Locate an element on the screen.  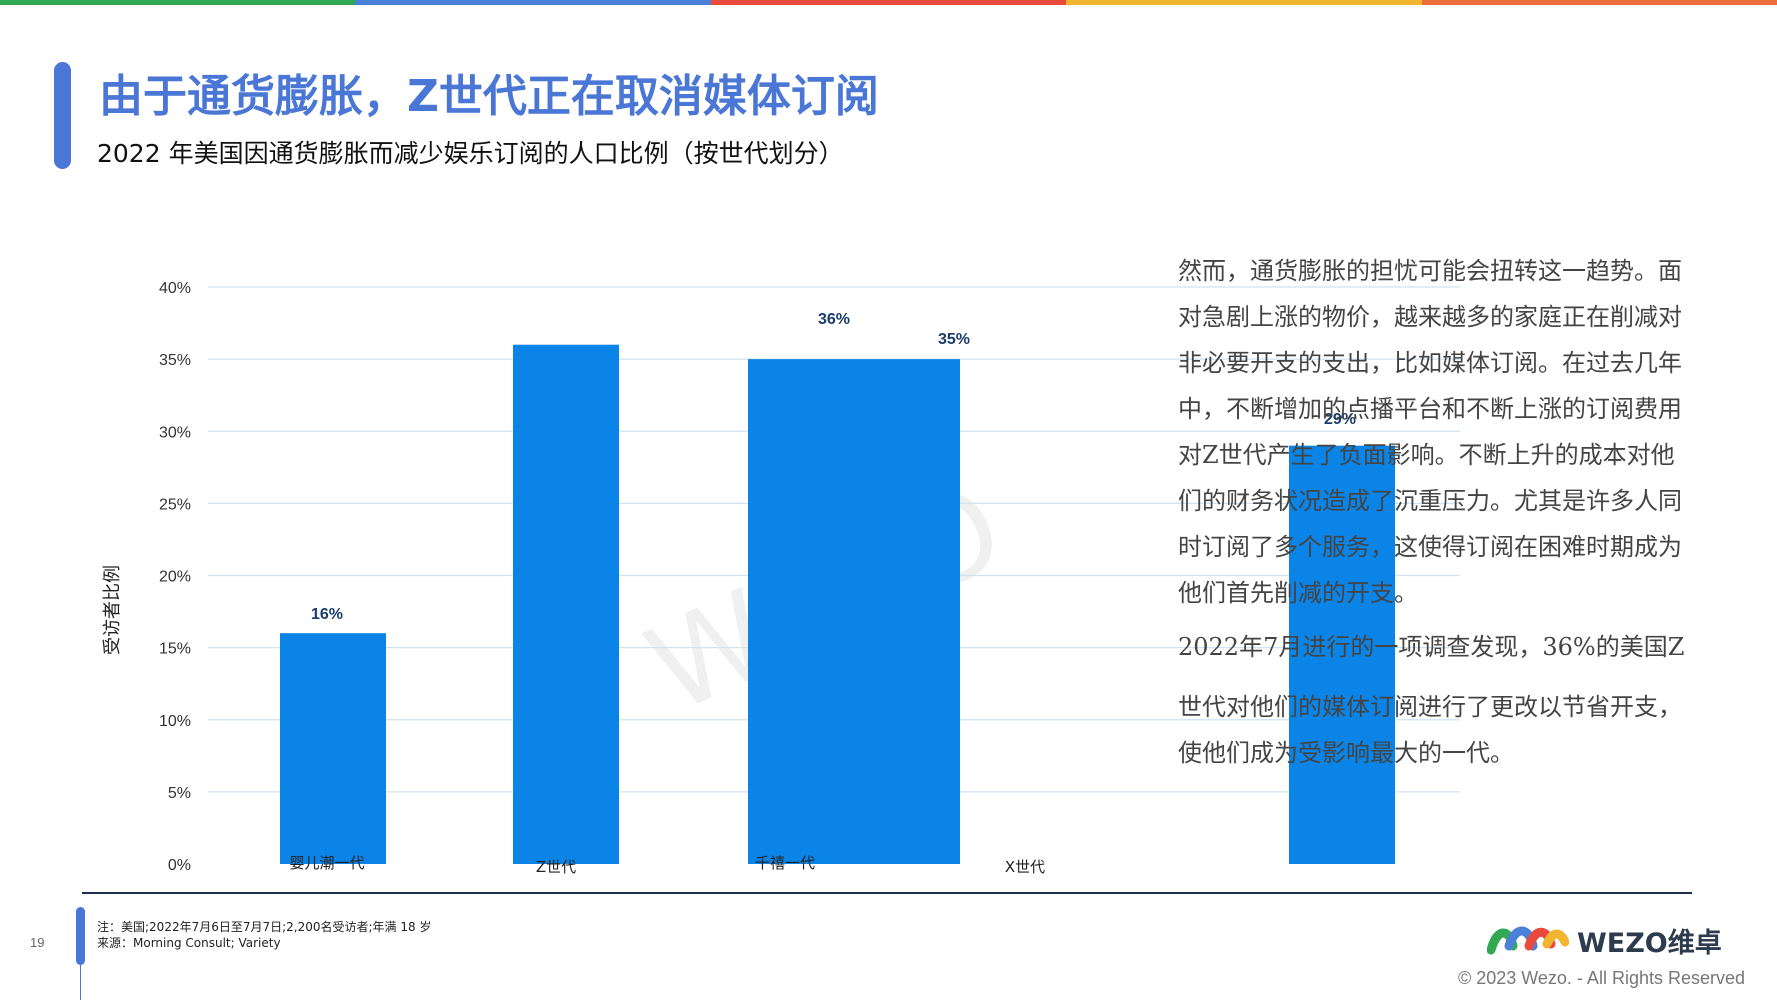
band-red is located at coordinates (888, 2).